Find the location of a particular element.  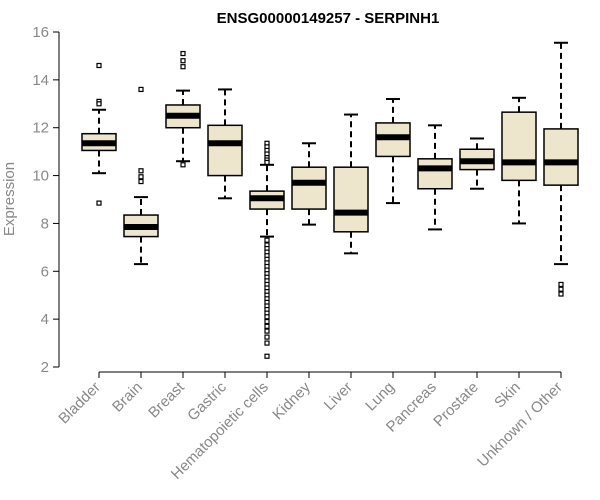

box-skin is located at coordinates (519, 160).